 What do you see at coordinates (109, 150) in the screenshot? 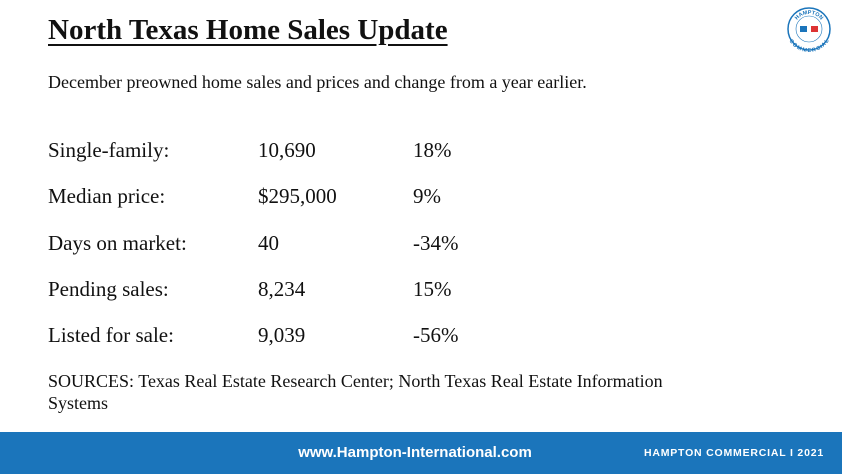
I see `row-label: Single-family:` at bounding box center [109, 150].